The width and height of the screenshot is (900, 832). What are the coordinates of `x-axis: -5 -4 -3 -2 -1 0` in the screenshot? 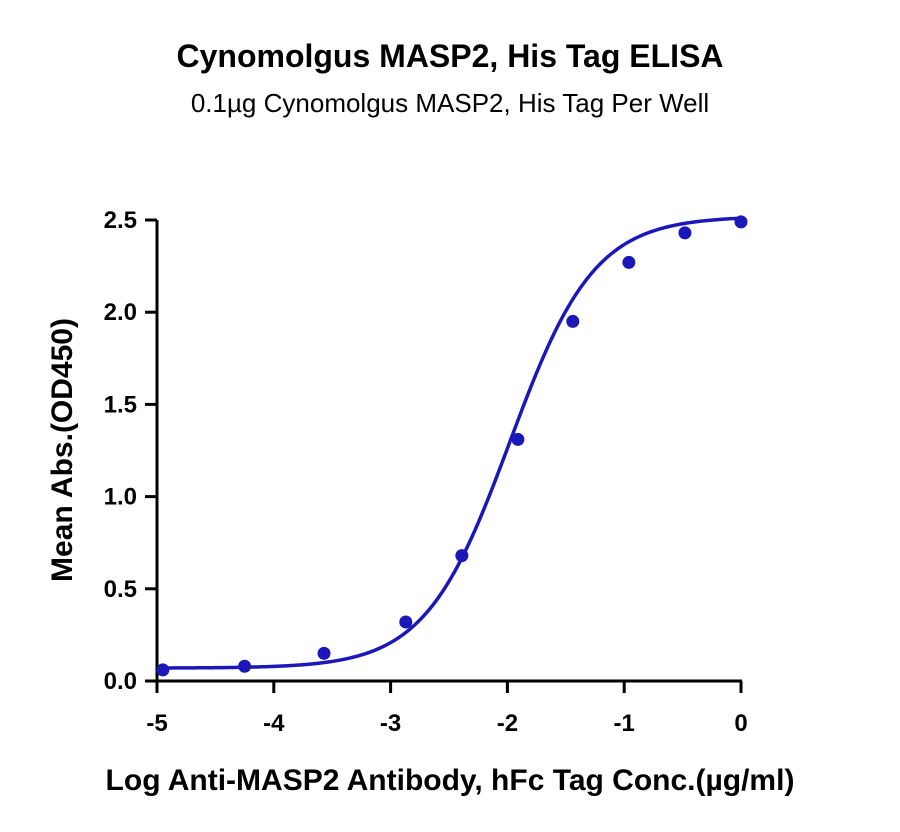 It's located at (447, 708).